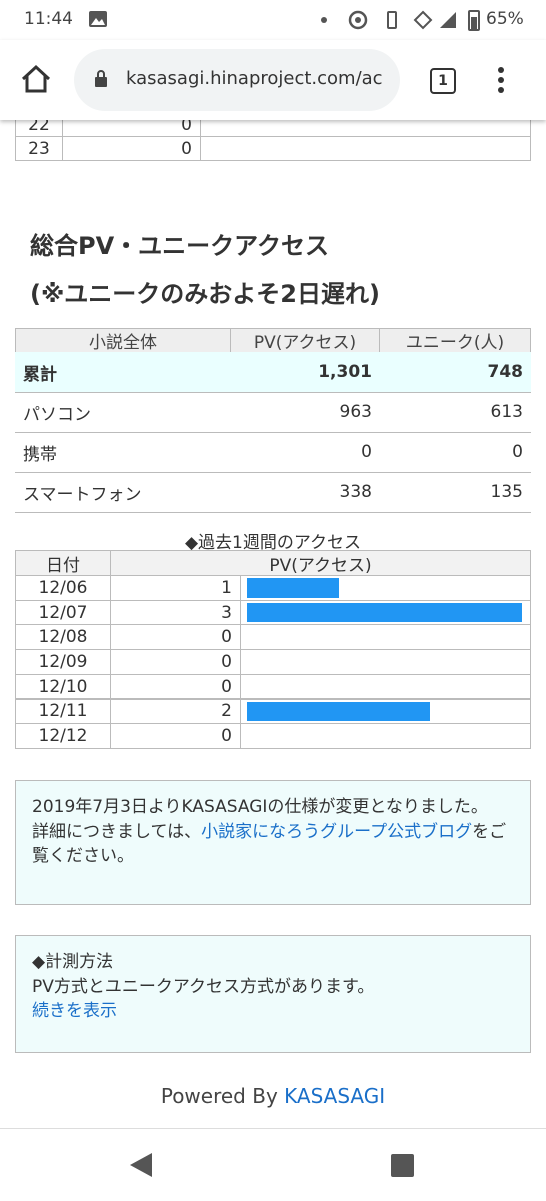 This screenshot has width=546, height=1201. What do you see at coordinates (455, 340) in the screenshot?
I see `header-cell: ユニーク(人)` at bounding box center [455, 340].